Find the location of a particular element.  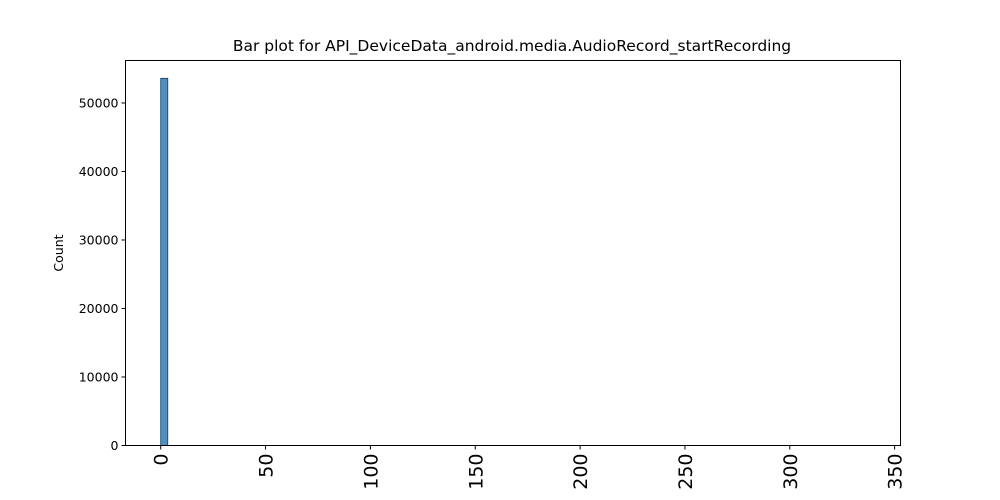

x-tick-label: 350 is located at coordinates (896, 472).